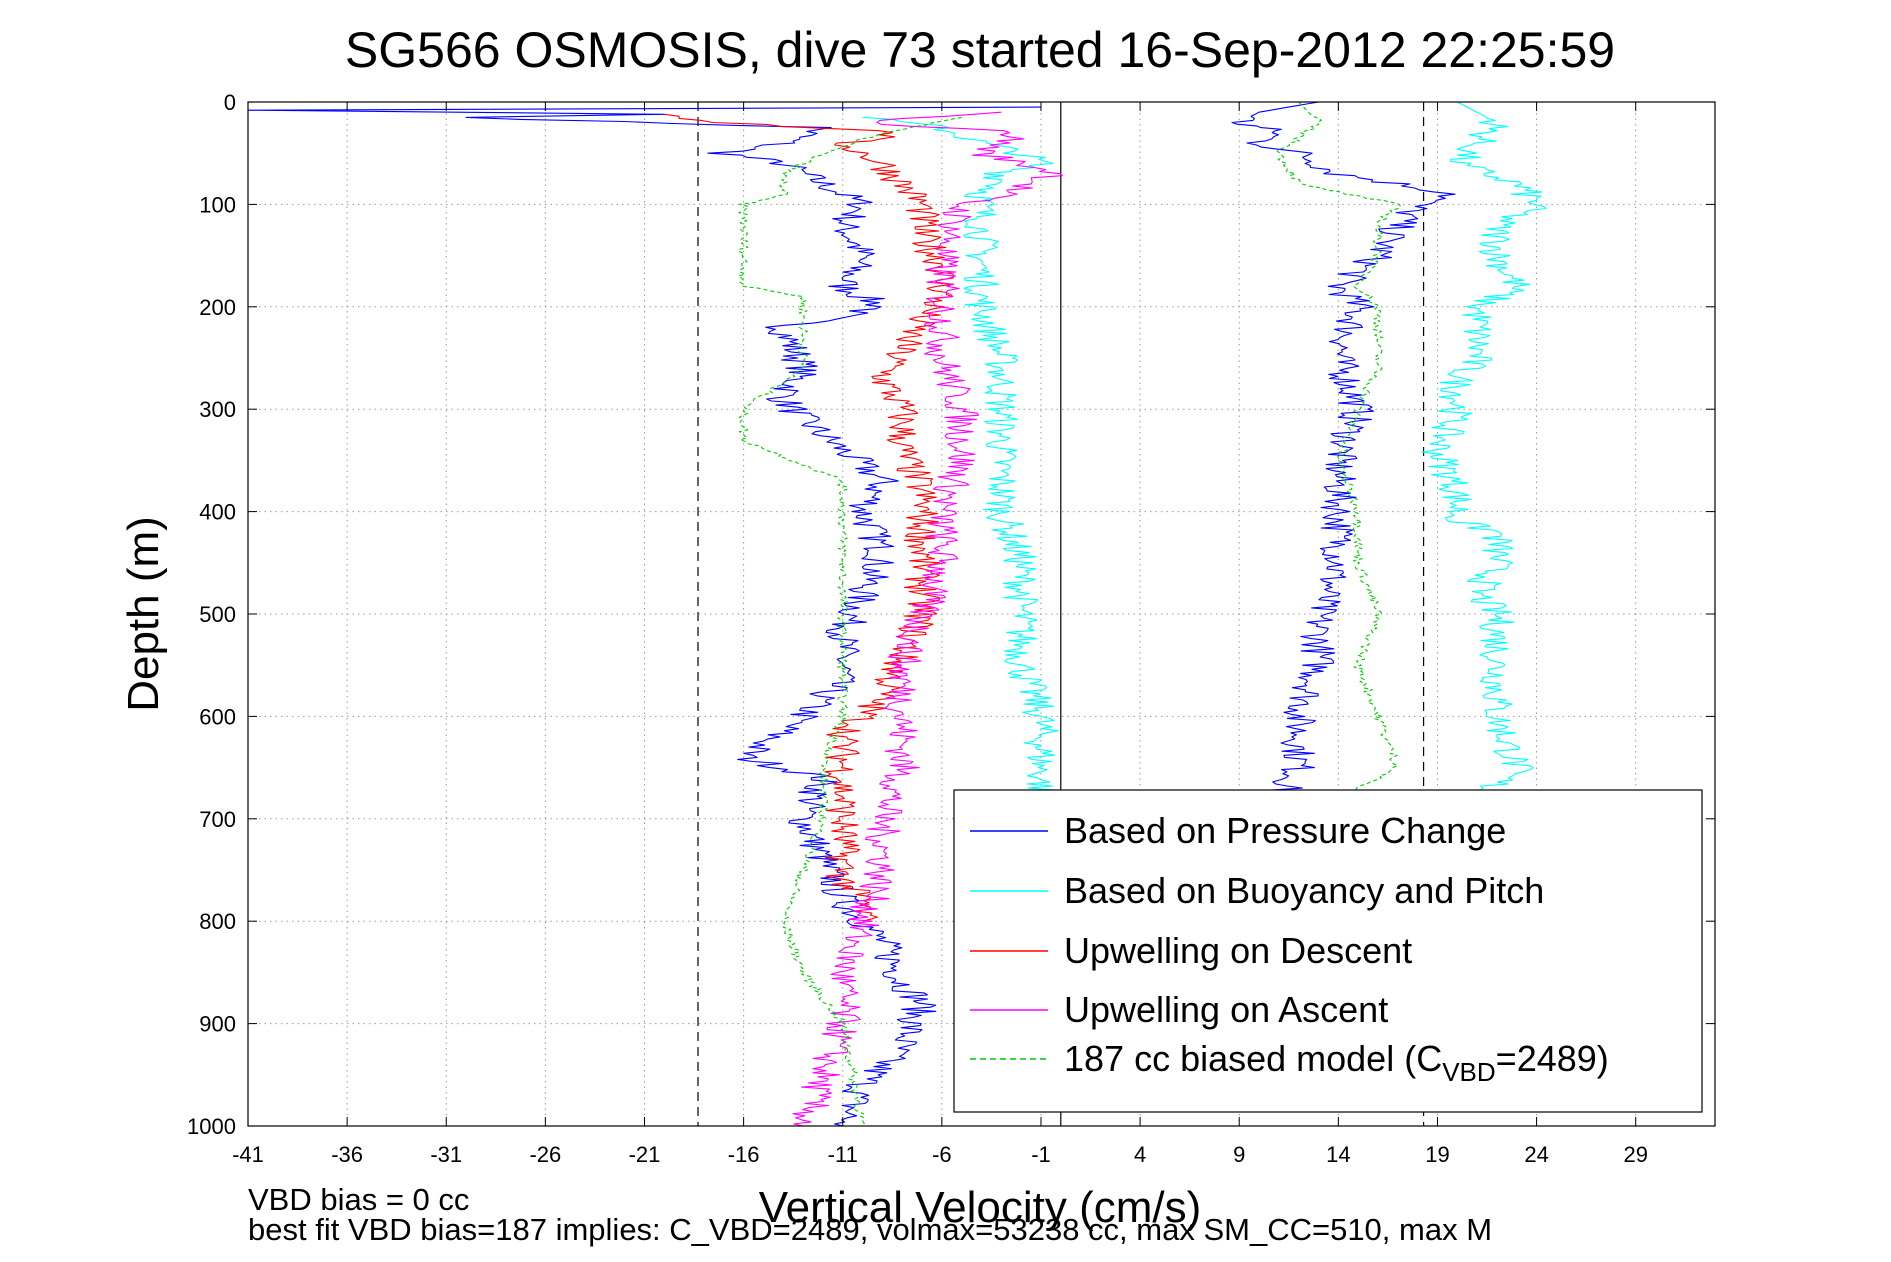 The image size is (1891, 1262). What do you see at coordinates (1041, 1154) in the screenshot?
I see `x-tick-label: -1` at bounding box center [1041, 1154].